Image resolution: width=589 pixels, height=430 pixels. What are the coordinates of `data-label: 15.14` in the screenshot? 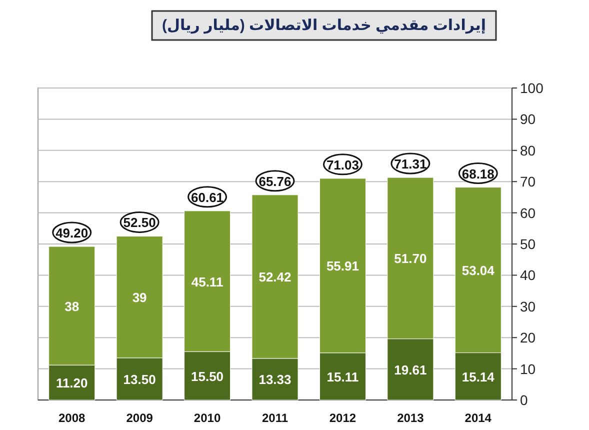 It's located at (479, 376).